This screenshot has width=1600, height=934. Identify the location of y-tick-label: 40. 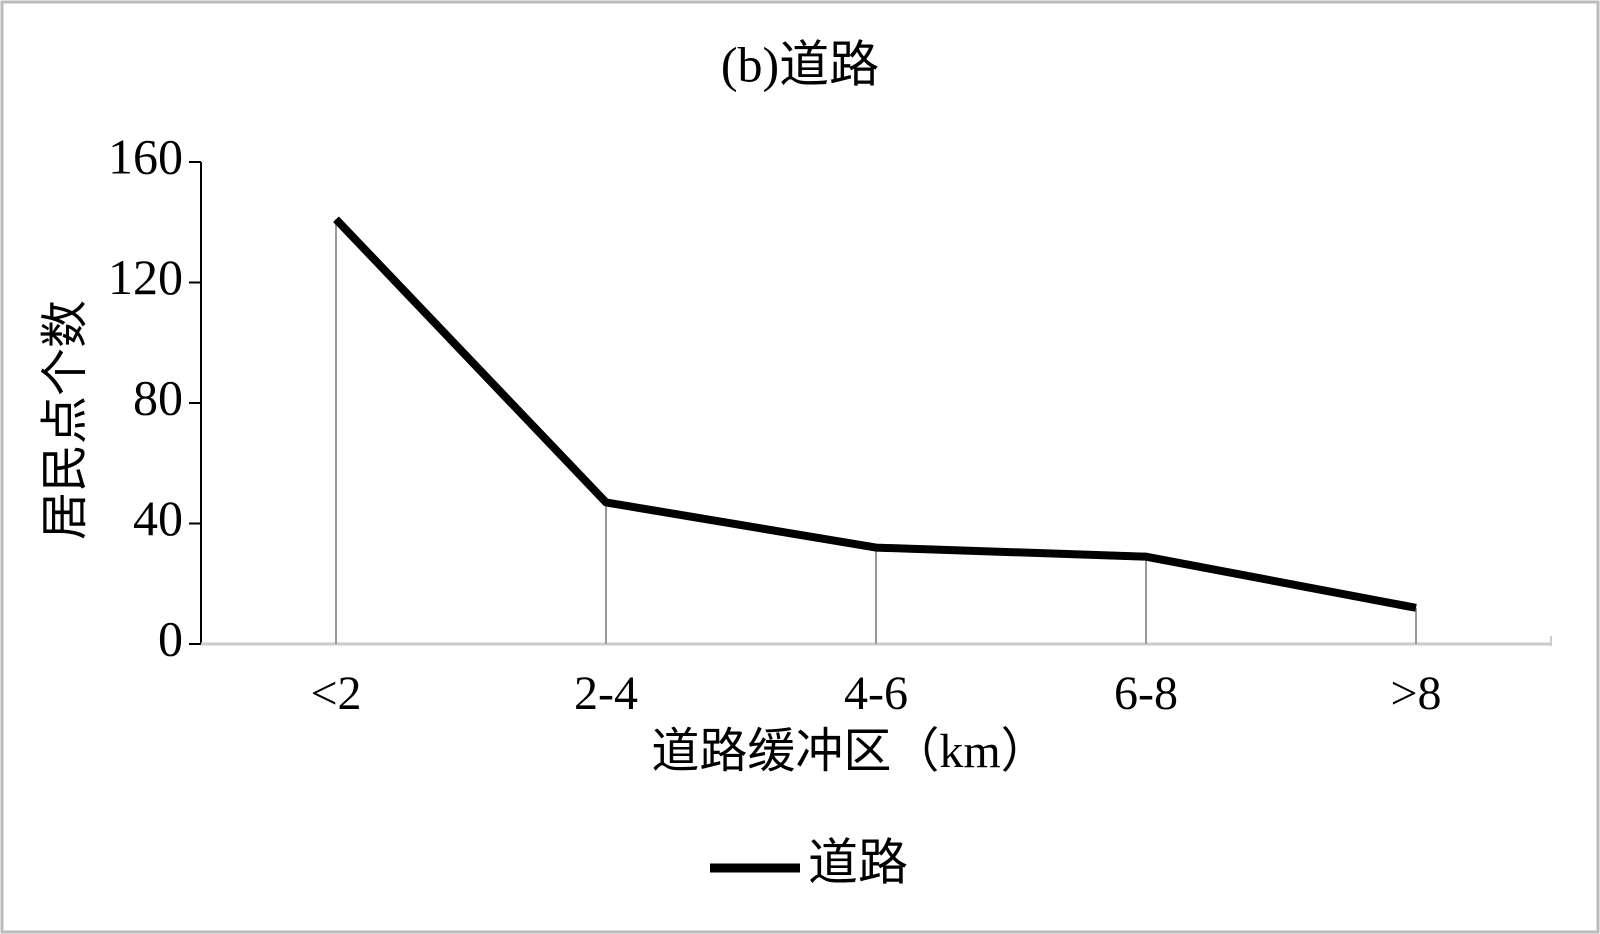
(158, 518).